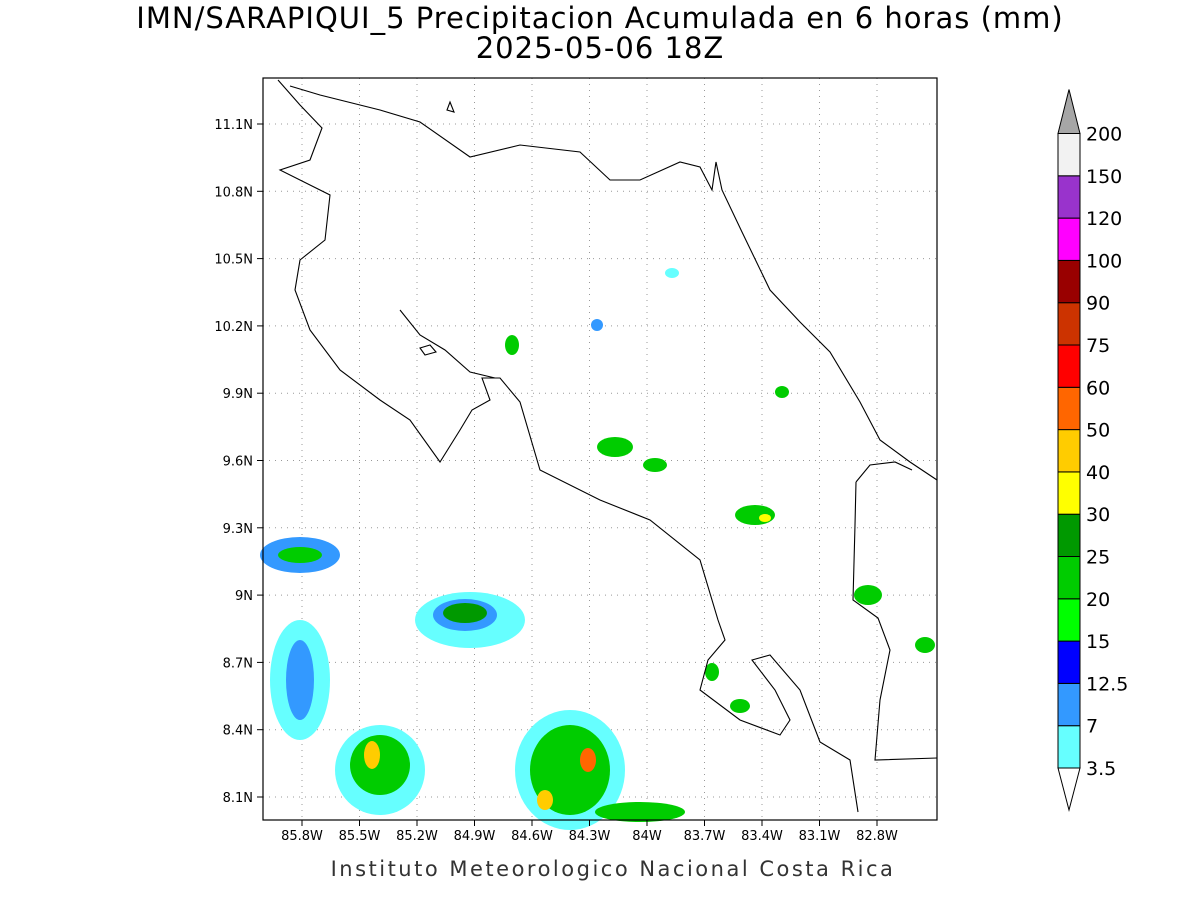 This screenshot has width=1200, height=904. I want to click on lon-label: 83.7W, so click(705, 836).